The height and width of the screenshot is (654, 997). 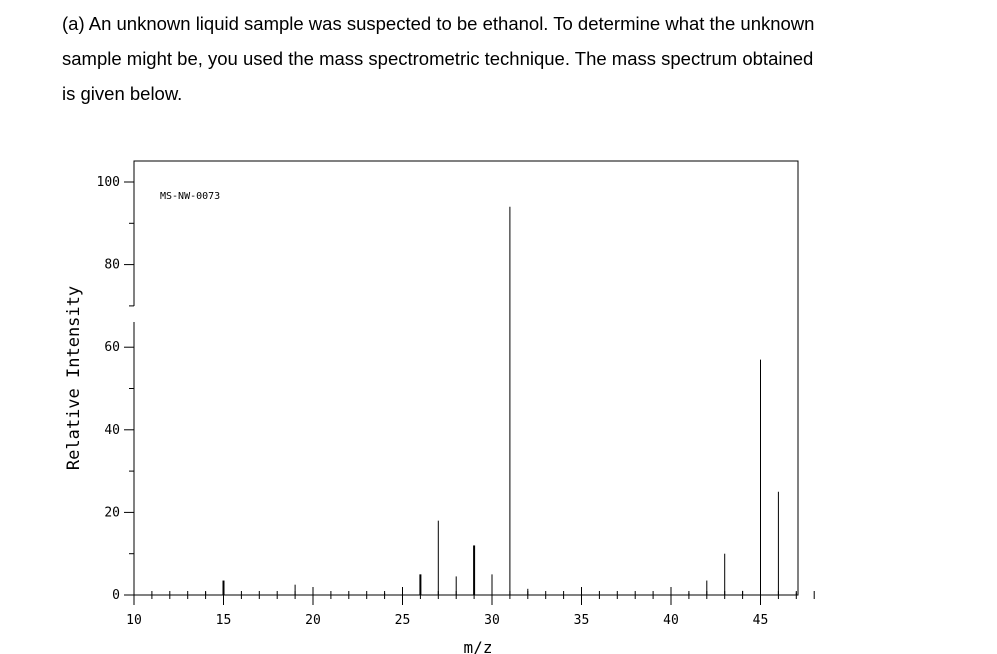 What do you see at coordinates (116, 595) in the screenshot?
I see `y-tick-label: 0` at bounding box center [116, 595].